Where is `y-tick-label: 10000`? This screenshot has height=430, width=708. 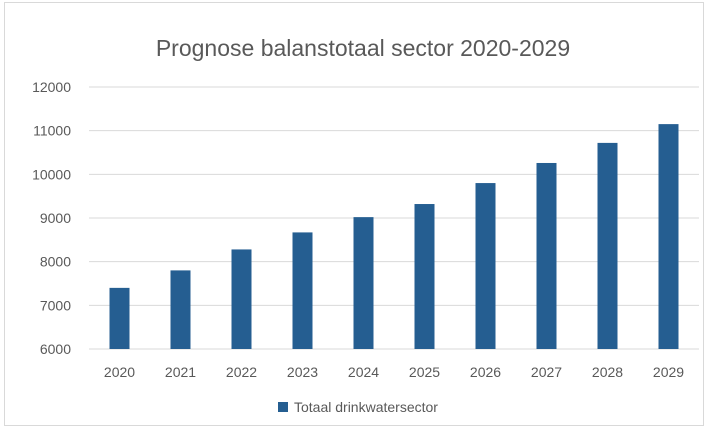
y-tick-label: 10000 is located at coordinates (51, 174).